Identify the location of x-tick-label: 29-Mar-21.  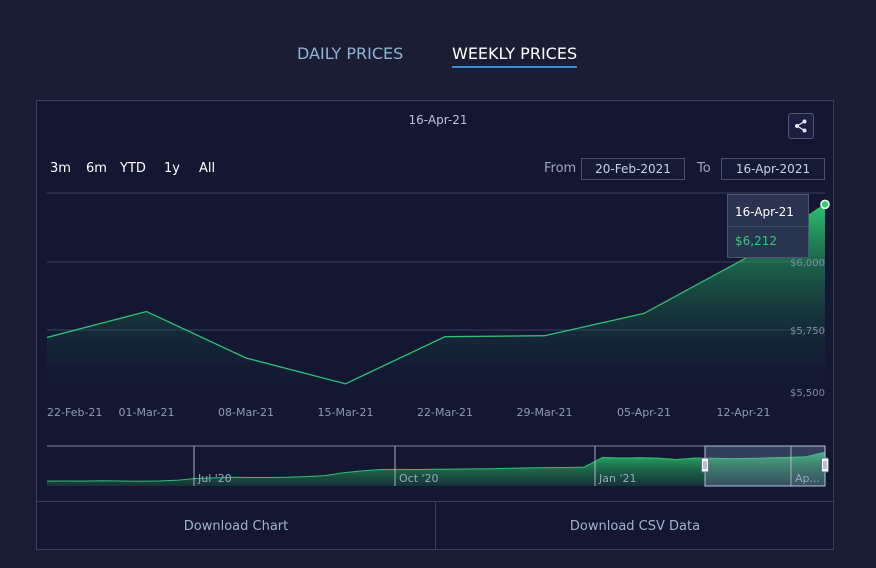
(545, 412).